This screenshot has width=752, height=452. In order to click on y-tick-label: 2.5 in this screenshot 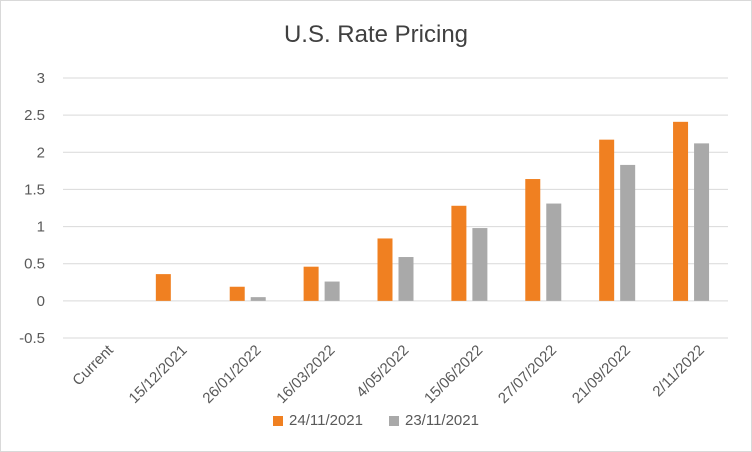, I will do `click(34, 115)`.